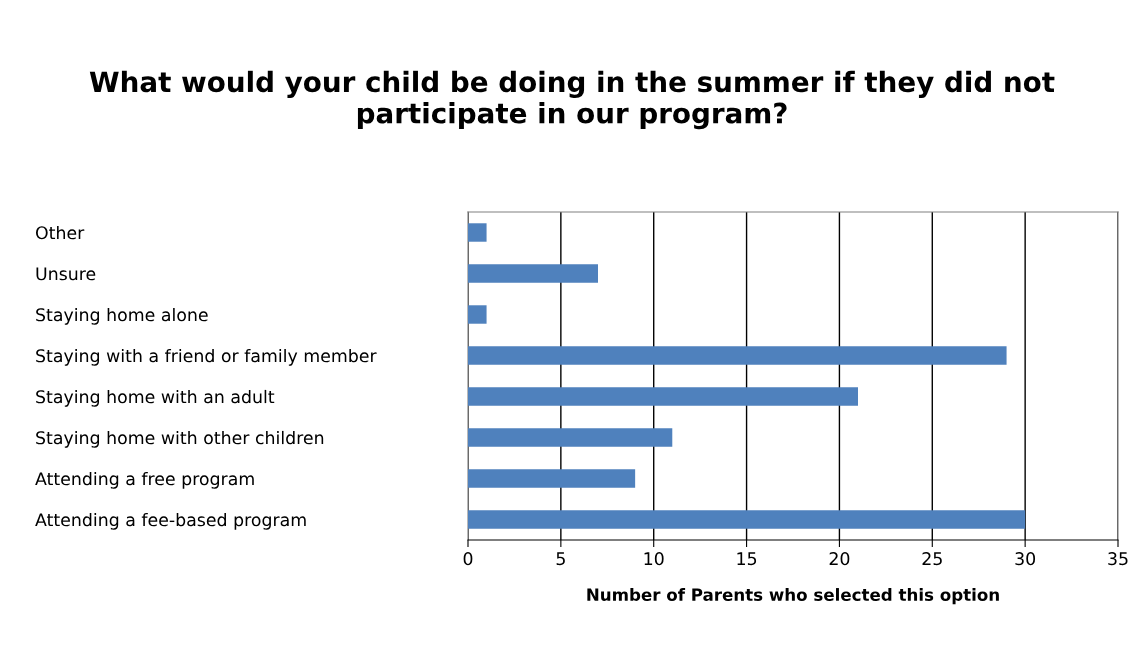 This screenshot has height=654, width=1144. Describe the element at coordinates (170, 521) in the screenshot. I see `y-tick-label: Attending a fee-based program` at that location.